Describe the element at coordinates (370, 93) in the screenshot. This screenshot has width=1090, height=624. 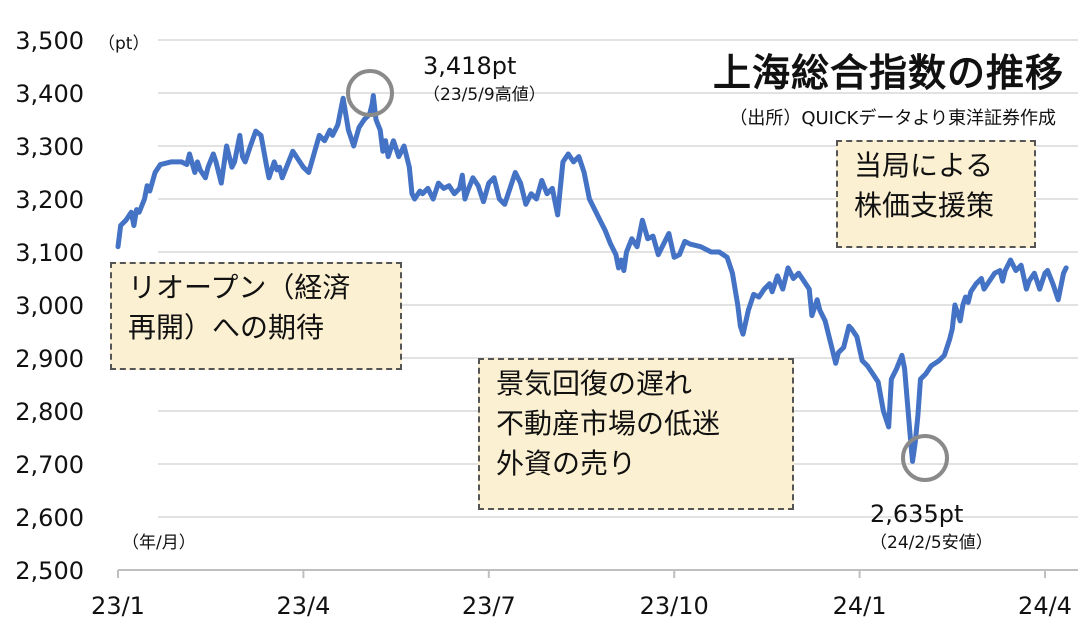
I see `high-marker-circle` at that location.